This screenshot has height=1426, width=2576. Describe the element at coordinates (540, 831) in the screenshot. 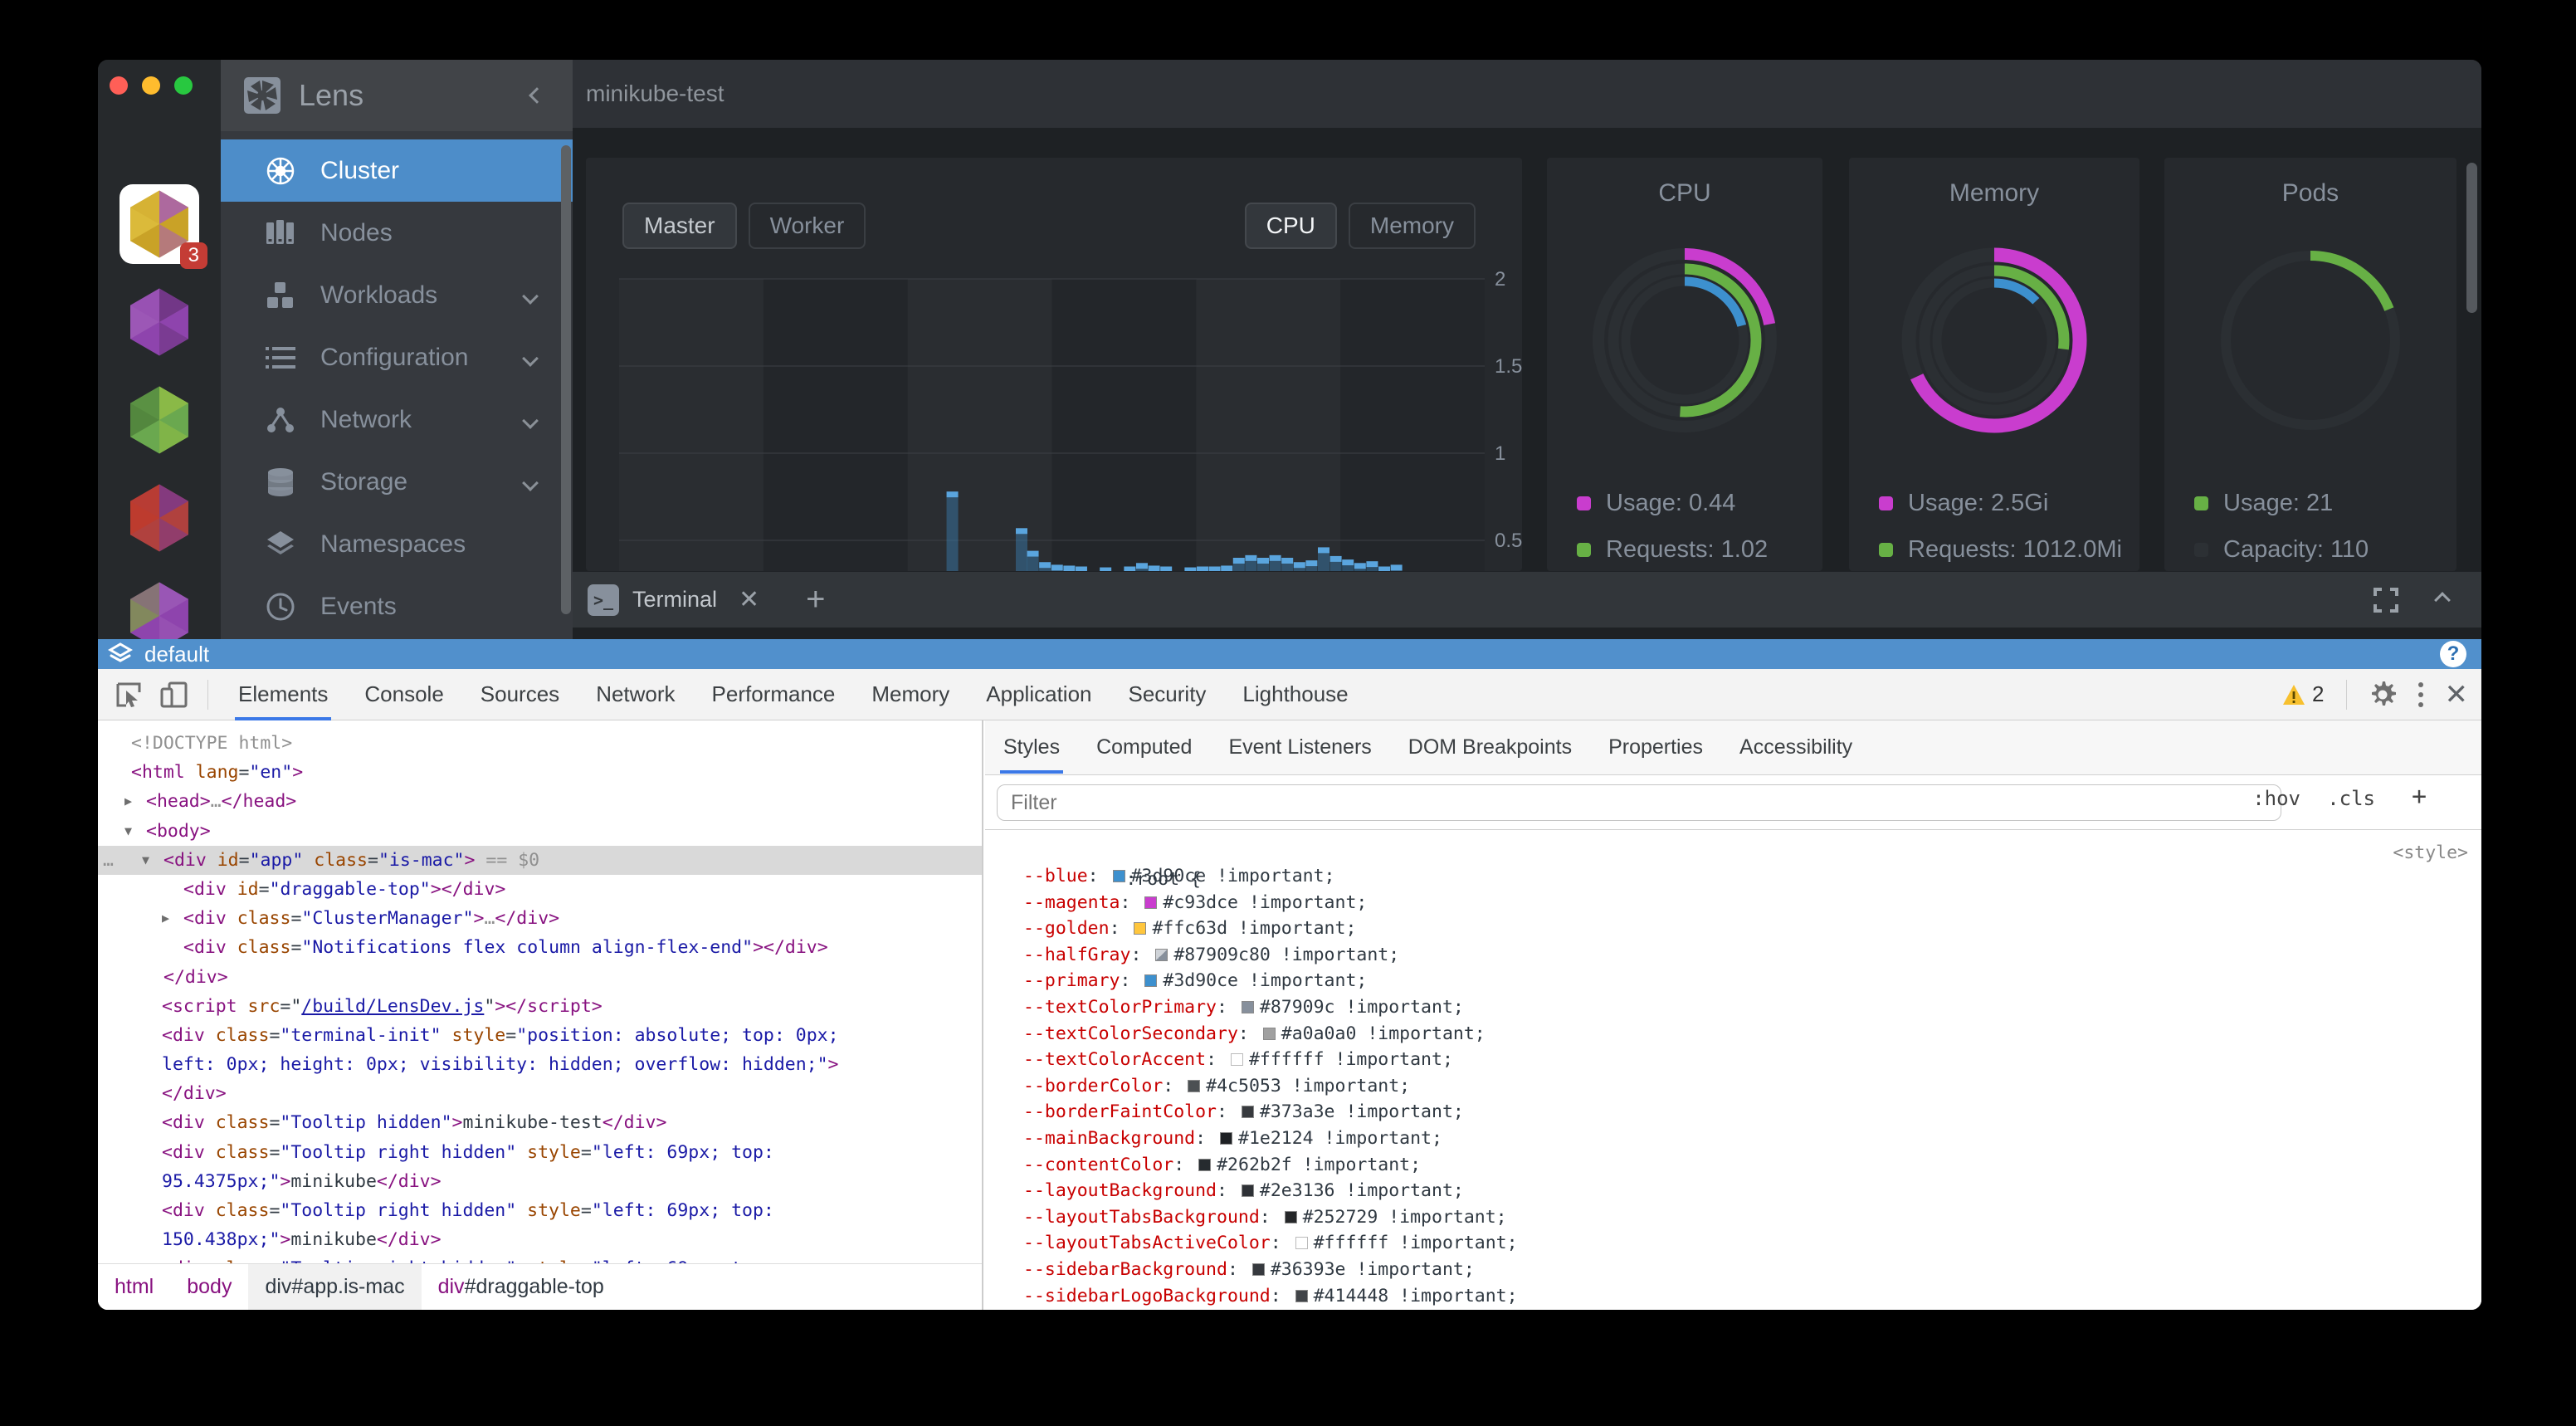

I see `tree-row: ▼ <body>` at that location.